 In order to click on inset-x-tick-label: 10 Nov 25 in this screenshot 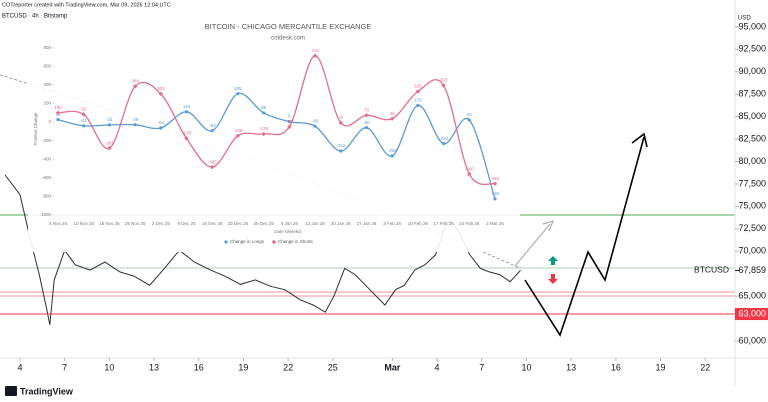, I will do `click(83, 223)`.